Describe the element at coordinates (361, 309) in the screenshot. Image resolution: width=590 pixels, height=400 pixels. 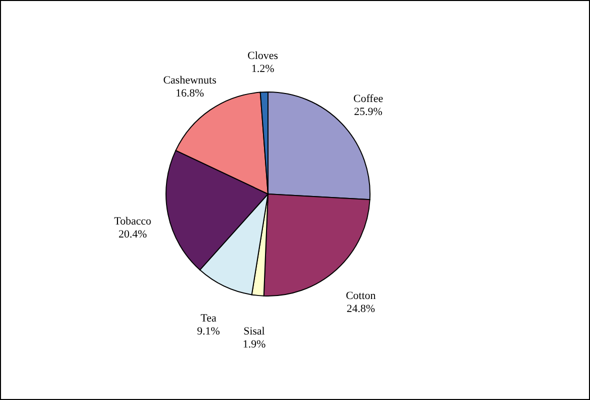
I see `data-label: 24.8%` at that location.